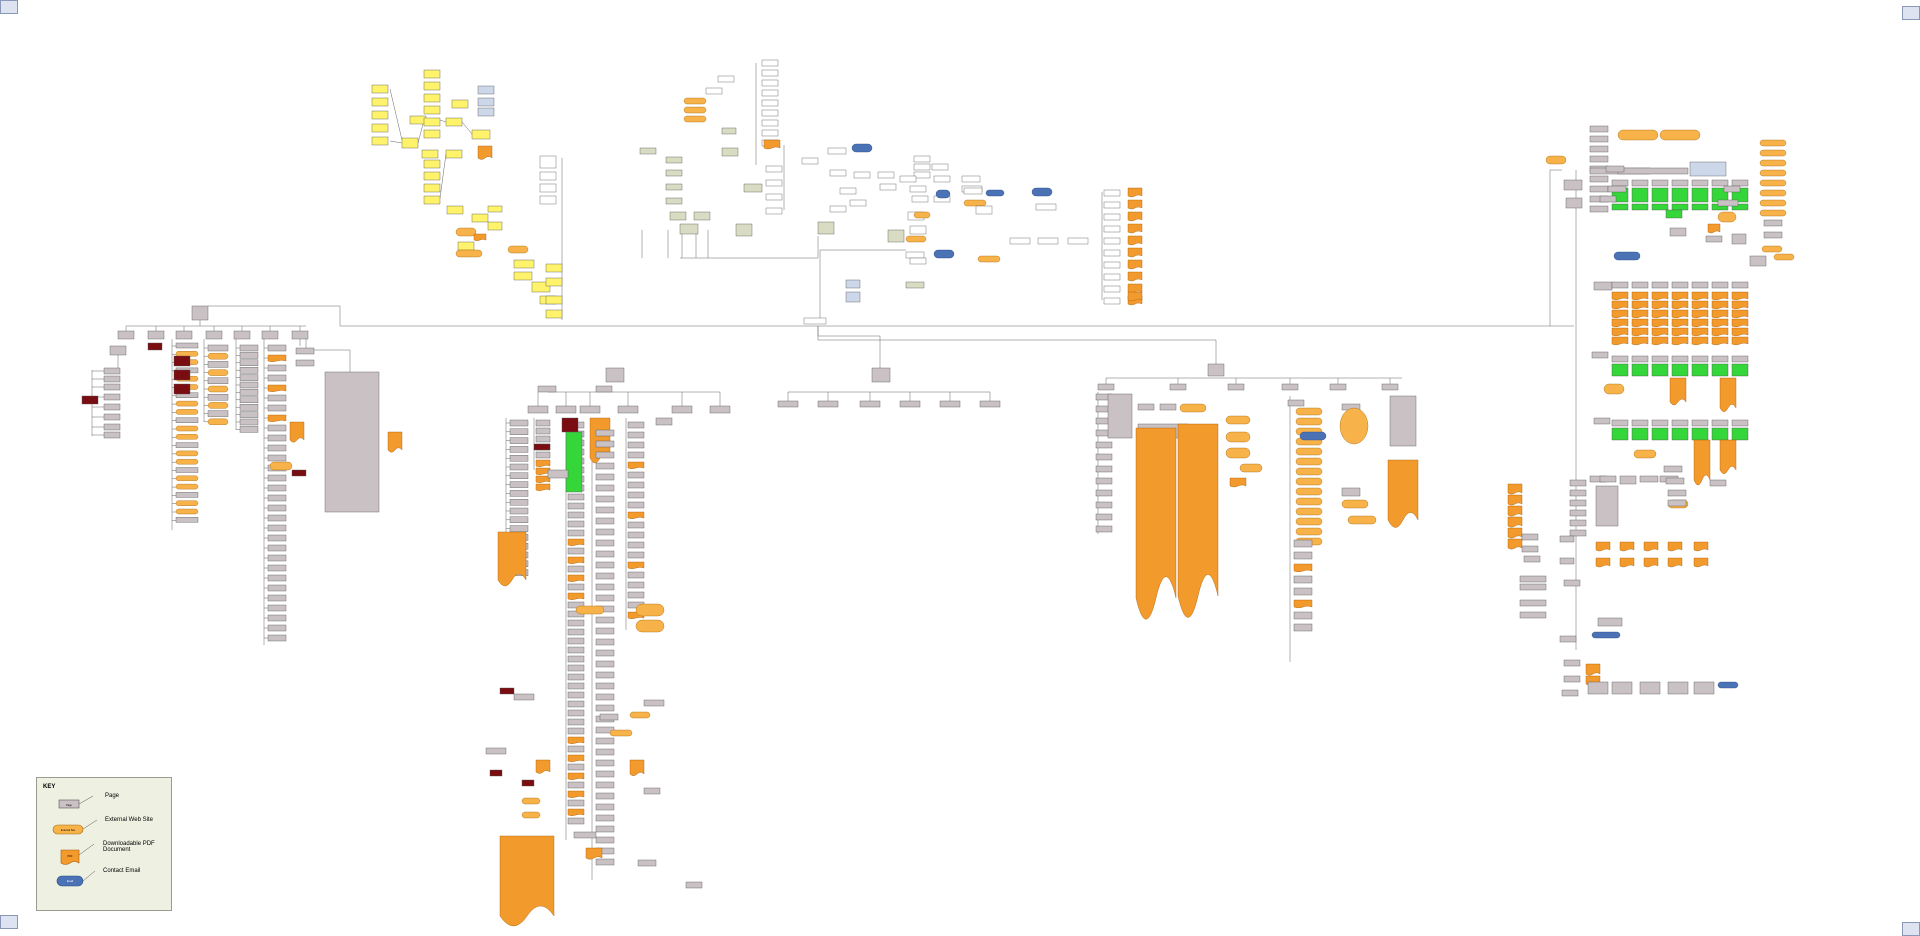 Image resolution: width=1920 pixels, height=936 pixels. What do you see at coordinates (68, 829) in the screenshot?
I see `legend-external-shape` at bounding box center [68, 829].